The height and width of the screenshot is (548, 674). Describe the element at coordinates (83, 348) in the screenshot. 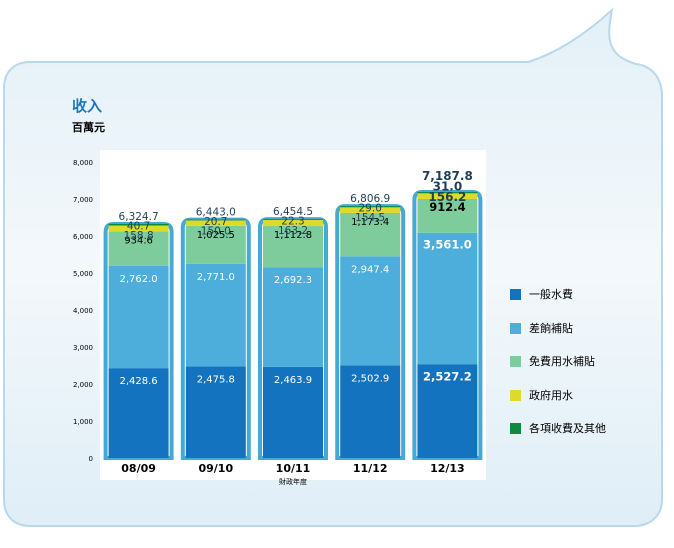

I see `y-tick-label: 3,000` at that location.